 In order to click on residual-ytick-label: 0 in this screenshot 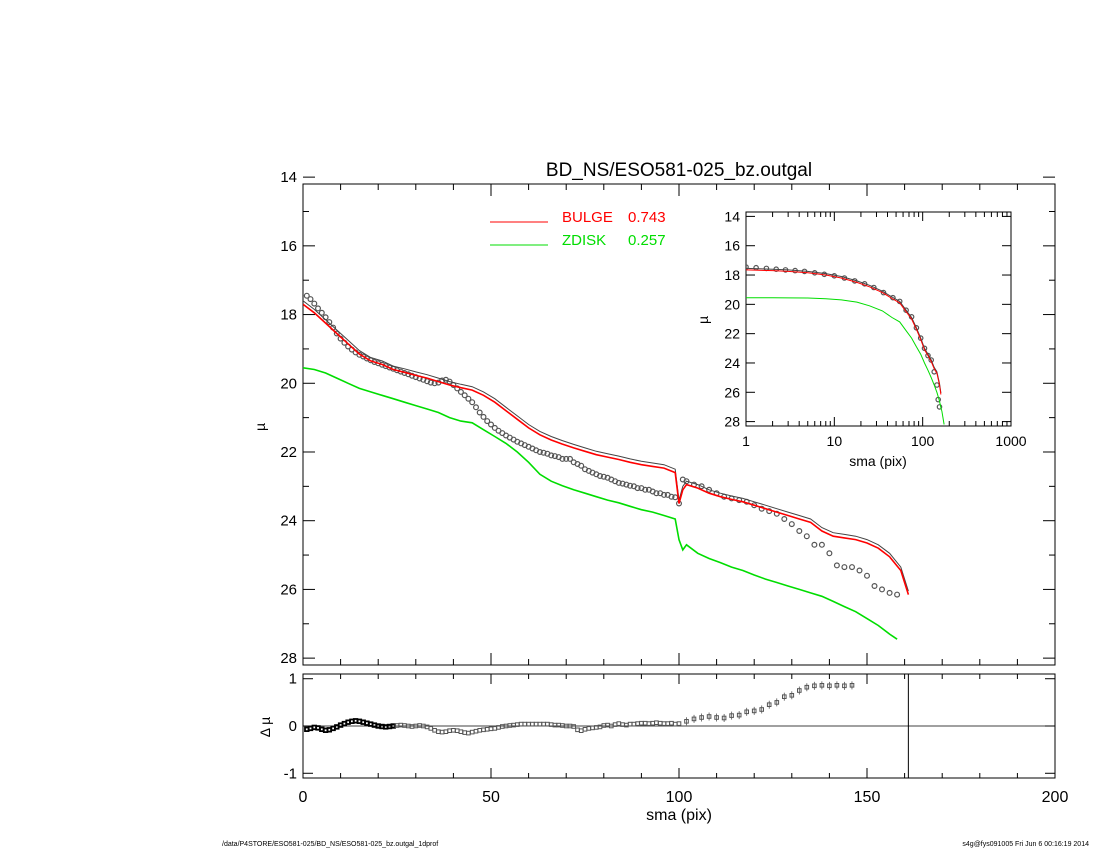, I will do `click(293, 726)`.